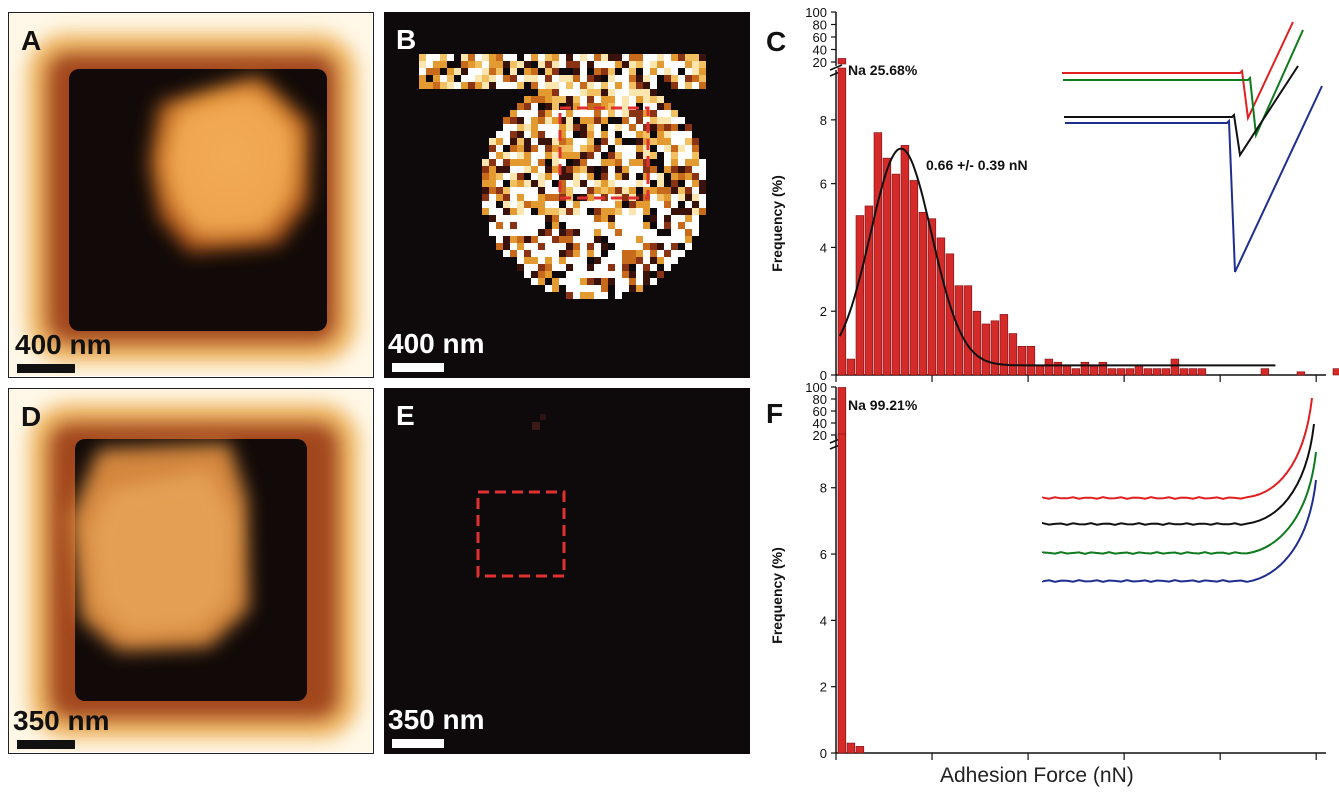 This screenshot has width=1339, height=800. I want to click on inset-curve-red, so click(1177, 448).